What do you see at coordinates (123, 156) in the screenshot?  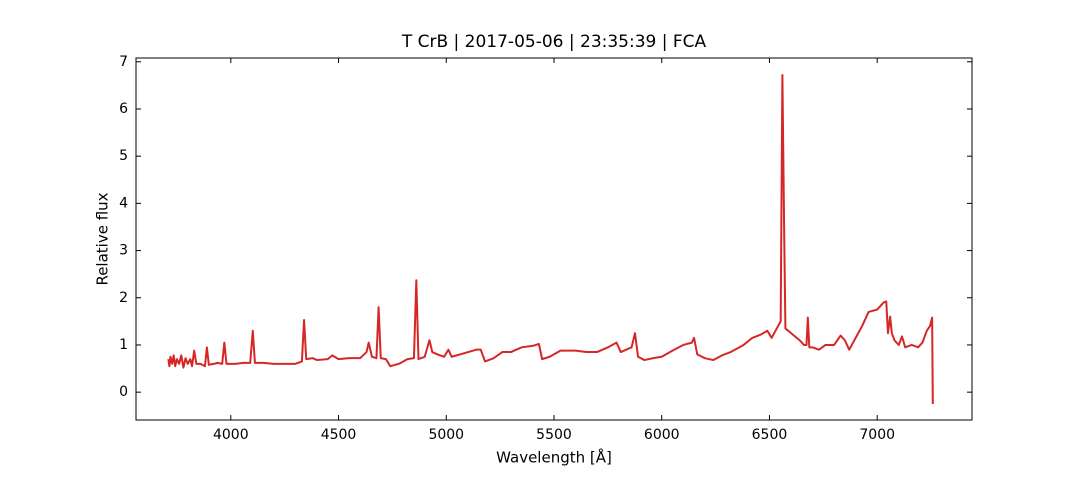 I see `y-tick-label: 5` at bounding box center [123, 156].